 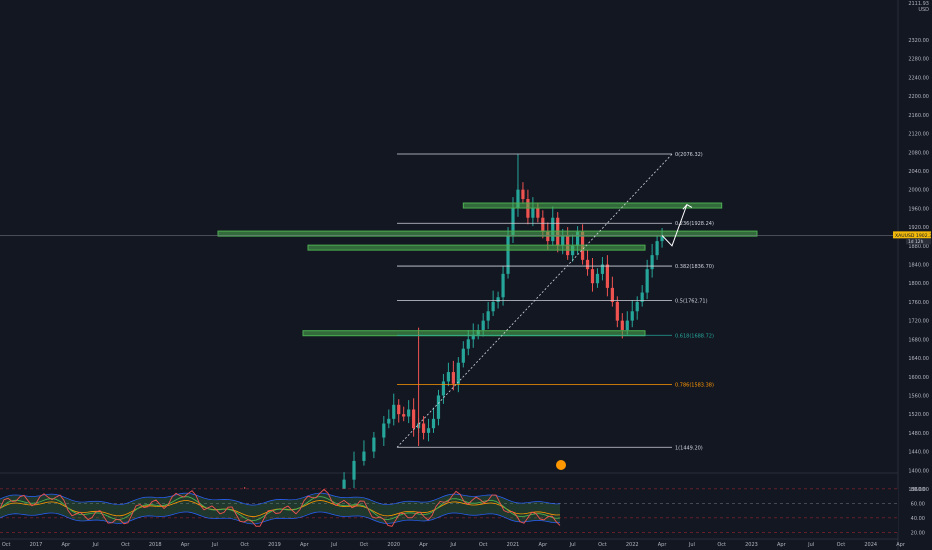 What do you see at coordinates (674, 225) in the screenshot?
I see `projection-arrow` at bounding box center [674, 225].